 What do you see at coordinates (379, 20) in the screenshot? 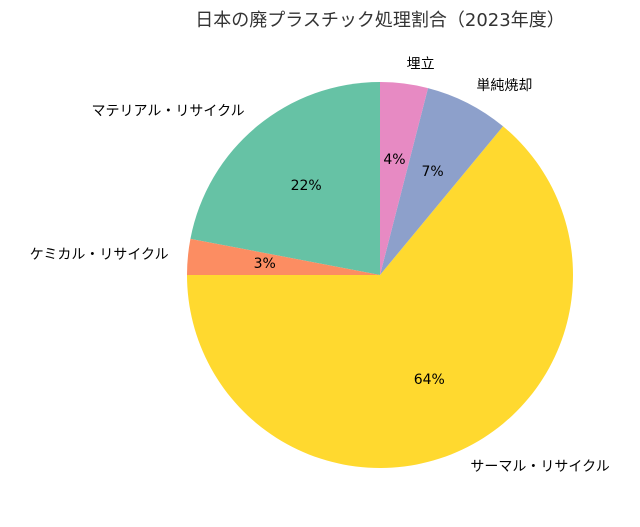
I see `chart-title: 日本の廃プラスチック処理割合（2023年度）` at bounding box center [379, 20].